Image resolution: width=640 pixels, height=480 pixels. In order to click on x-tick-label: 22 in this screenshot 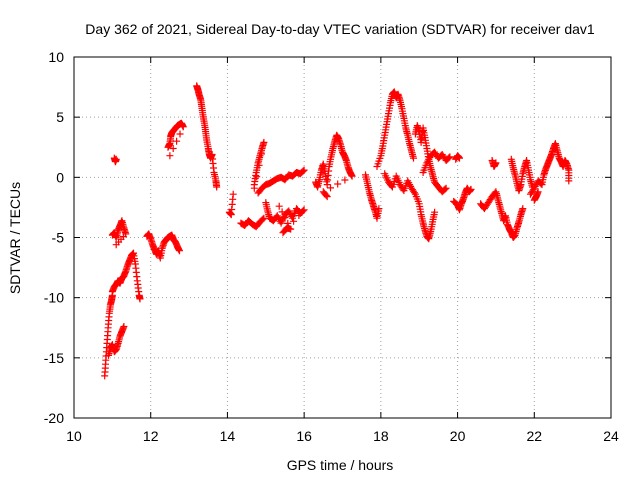, I will do `click(534, 436)`.